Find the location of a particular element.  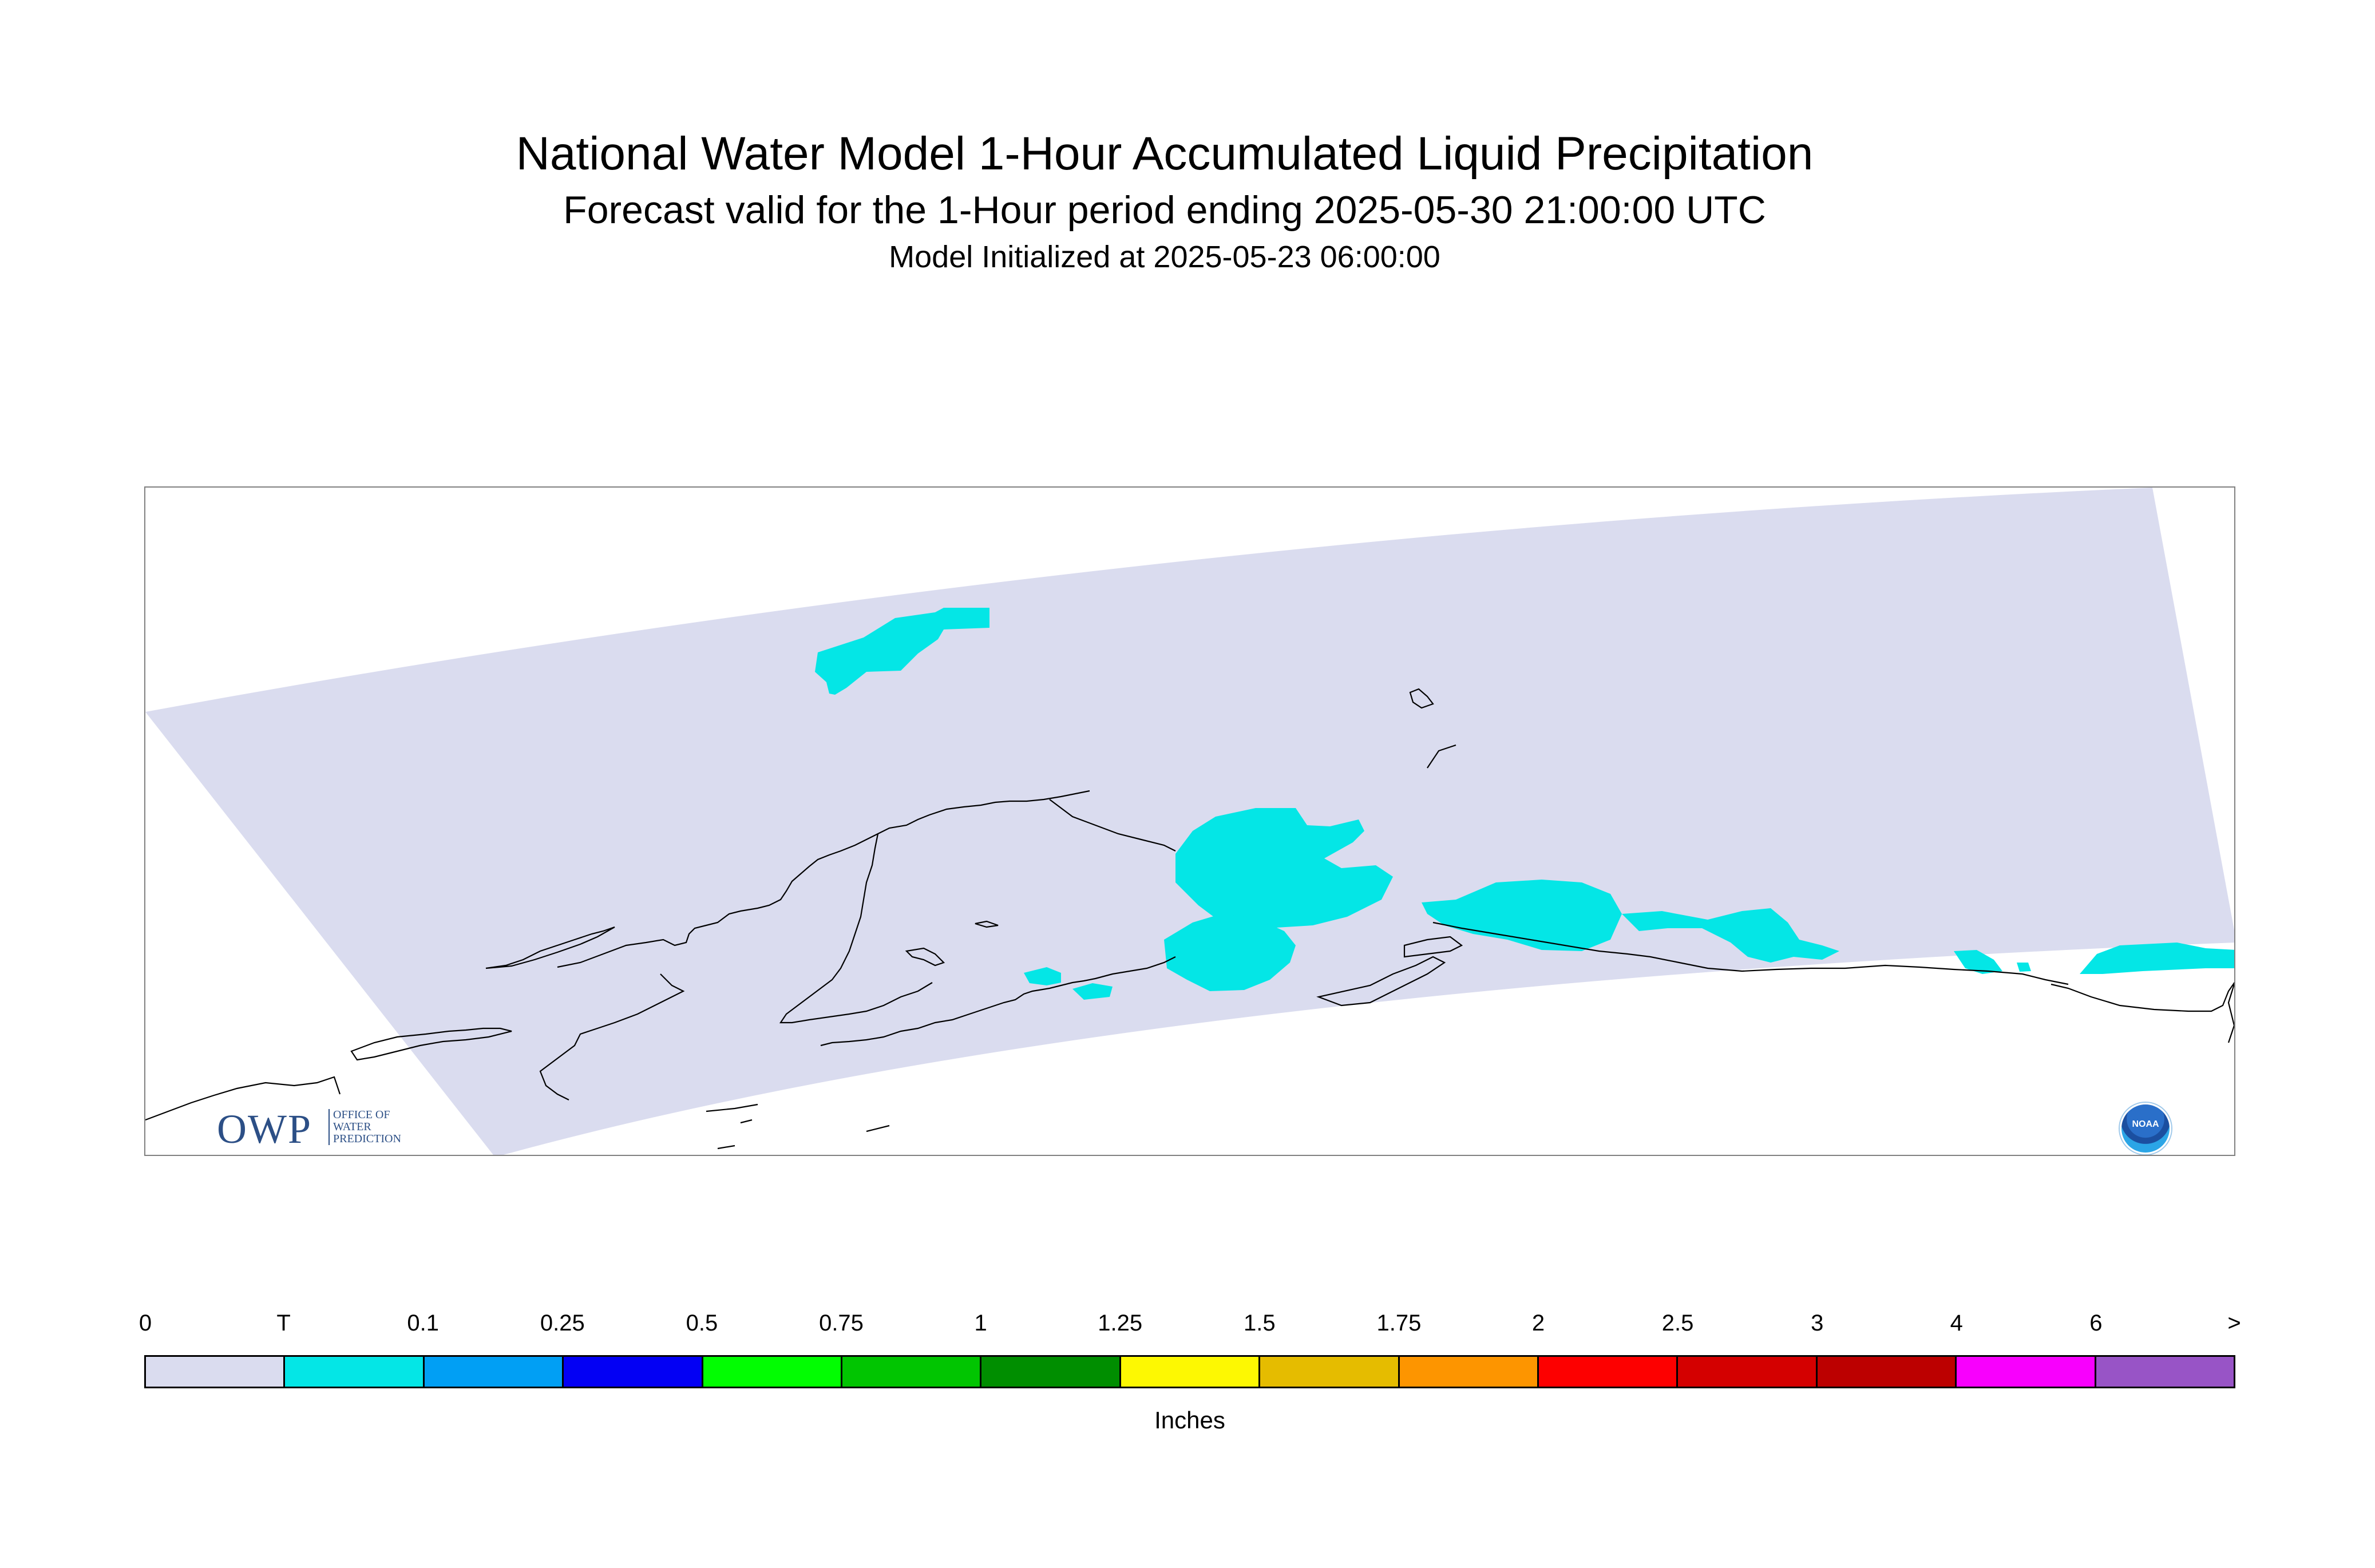

owp-logo-line: OFFICE OF is located at coordinates (362, 1114).